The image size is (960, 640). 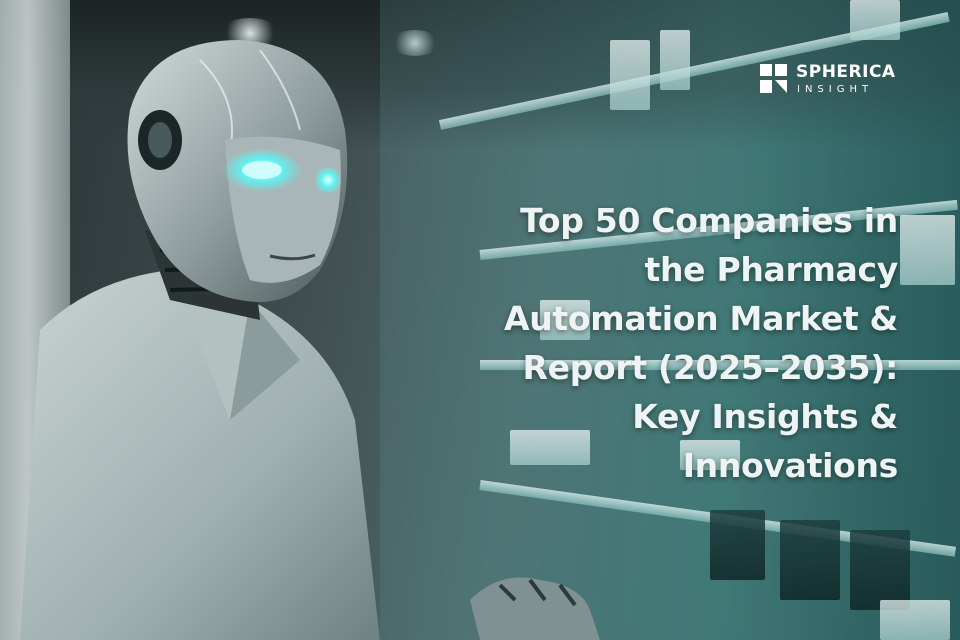 I want to click on headline-line: Automation Market &, so click(x=700, y=318).